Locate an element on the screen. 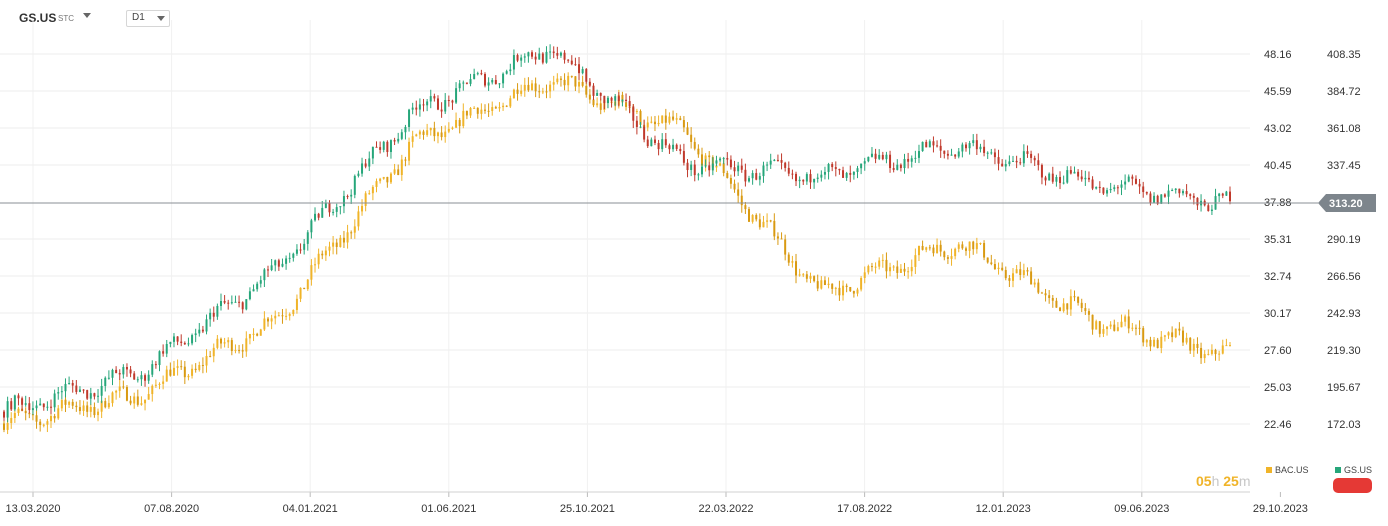 Image resolution: width=1388 pixels, height=526 pixels. y-right-tick-label: 172.03 is located at coordinates (1344, 425).